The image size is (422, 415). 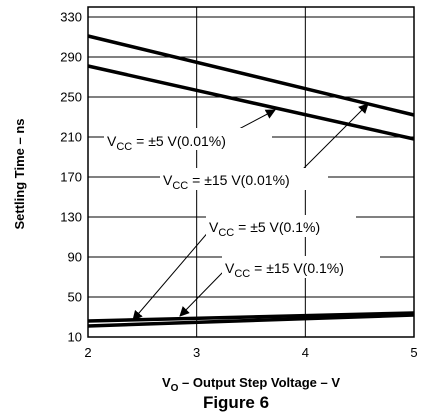 I want to click on y-tick-label: 250, so click(x=71, y=97).